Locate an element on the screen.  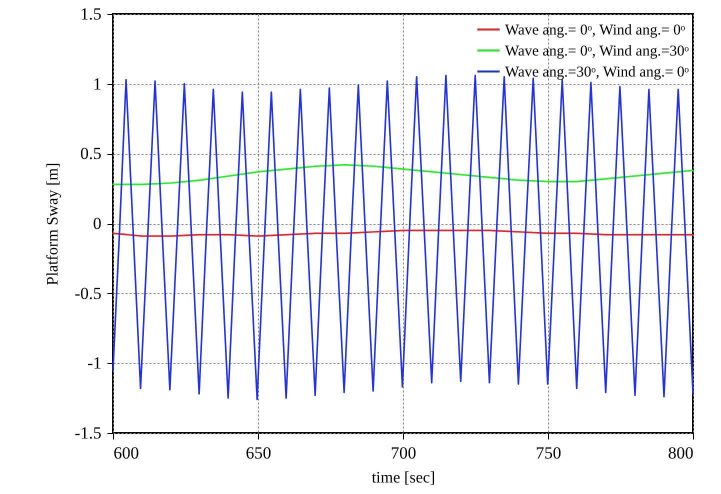
x-tick-label: 600 is located at coordinates (126, 453).